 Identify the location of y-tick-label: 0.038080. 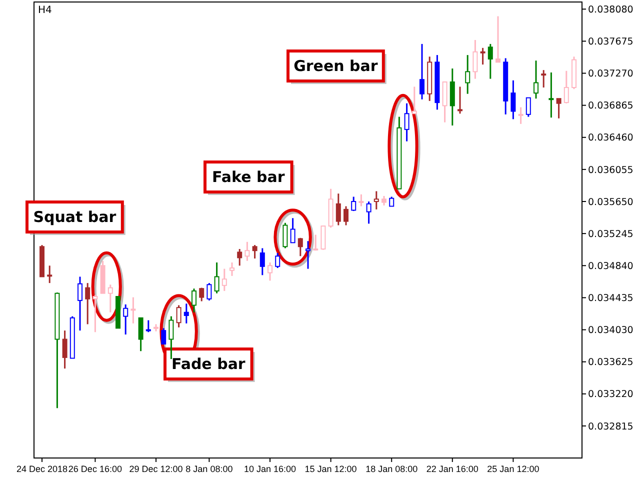
(611, 10).